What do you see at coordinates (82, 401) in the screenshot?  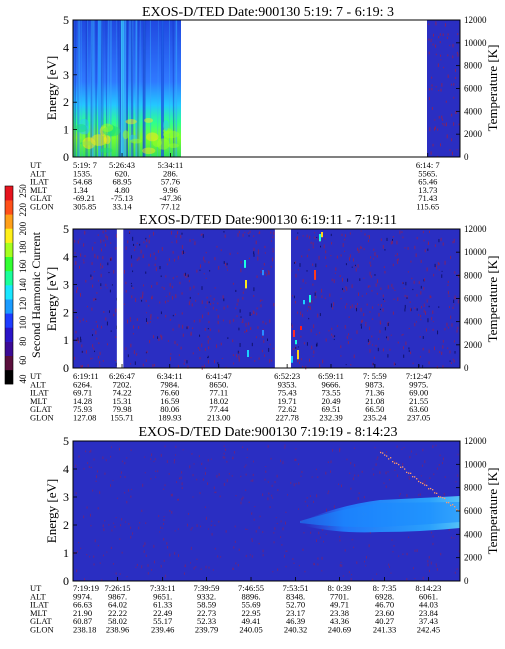 I see `table-cell: 14.28` at bounding box center [82, 401].